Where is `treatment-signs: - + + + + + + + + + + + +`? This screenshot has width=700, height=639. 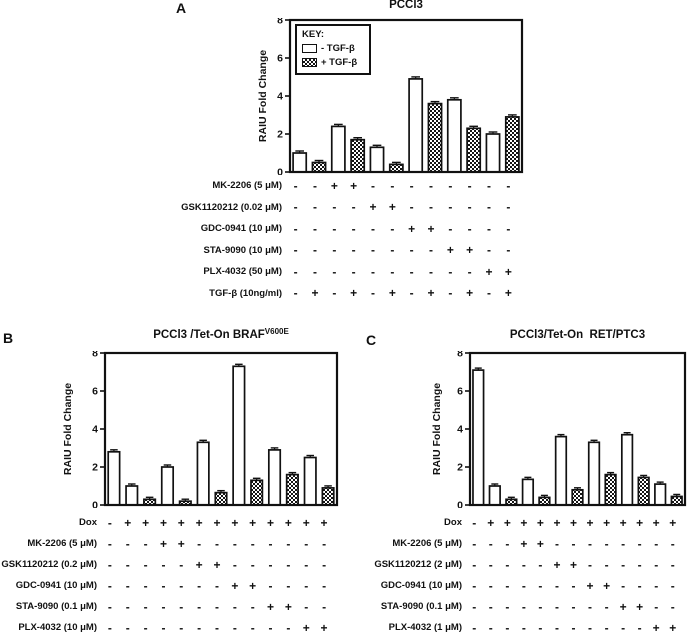
treatment-signs: - + + + + + + + + + + + + is located at coordinates (217, 523).